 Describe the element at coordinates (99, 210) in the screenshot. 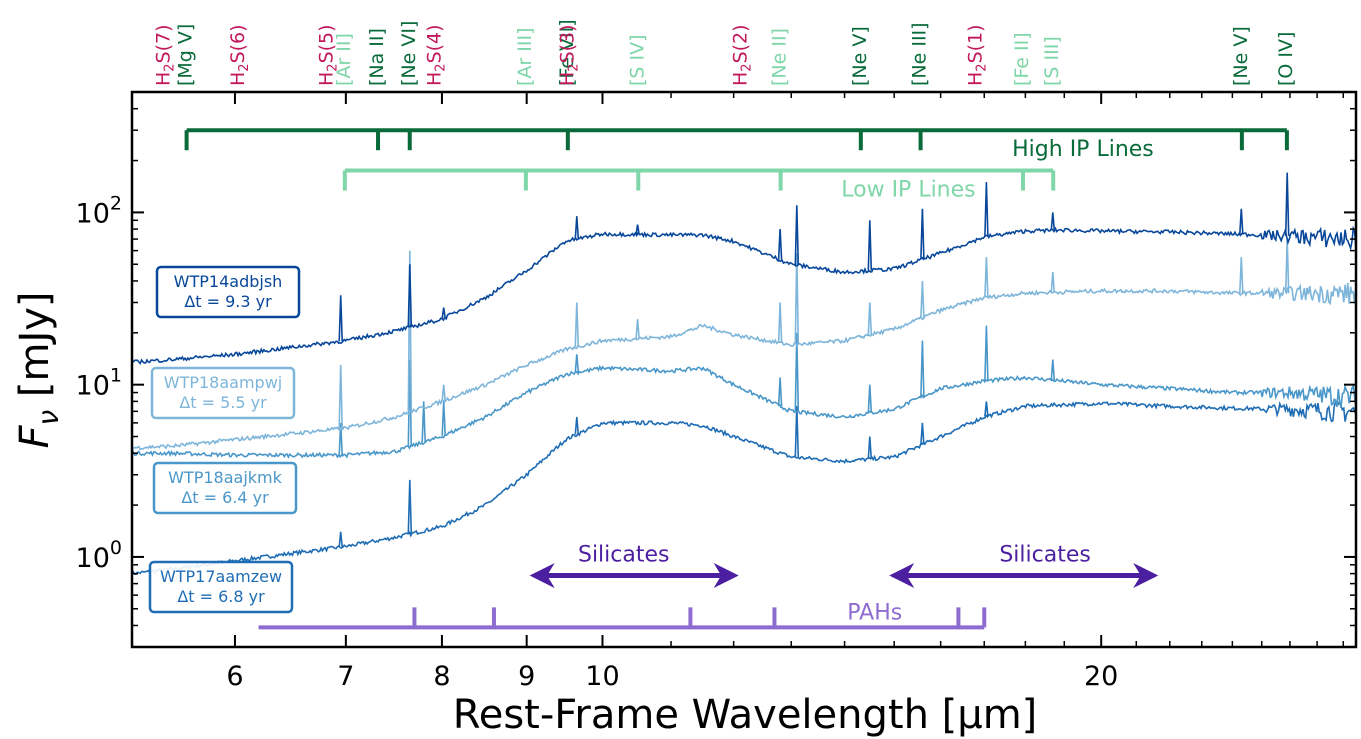

I see `y-tick-label: 10²` at that location.